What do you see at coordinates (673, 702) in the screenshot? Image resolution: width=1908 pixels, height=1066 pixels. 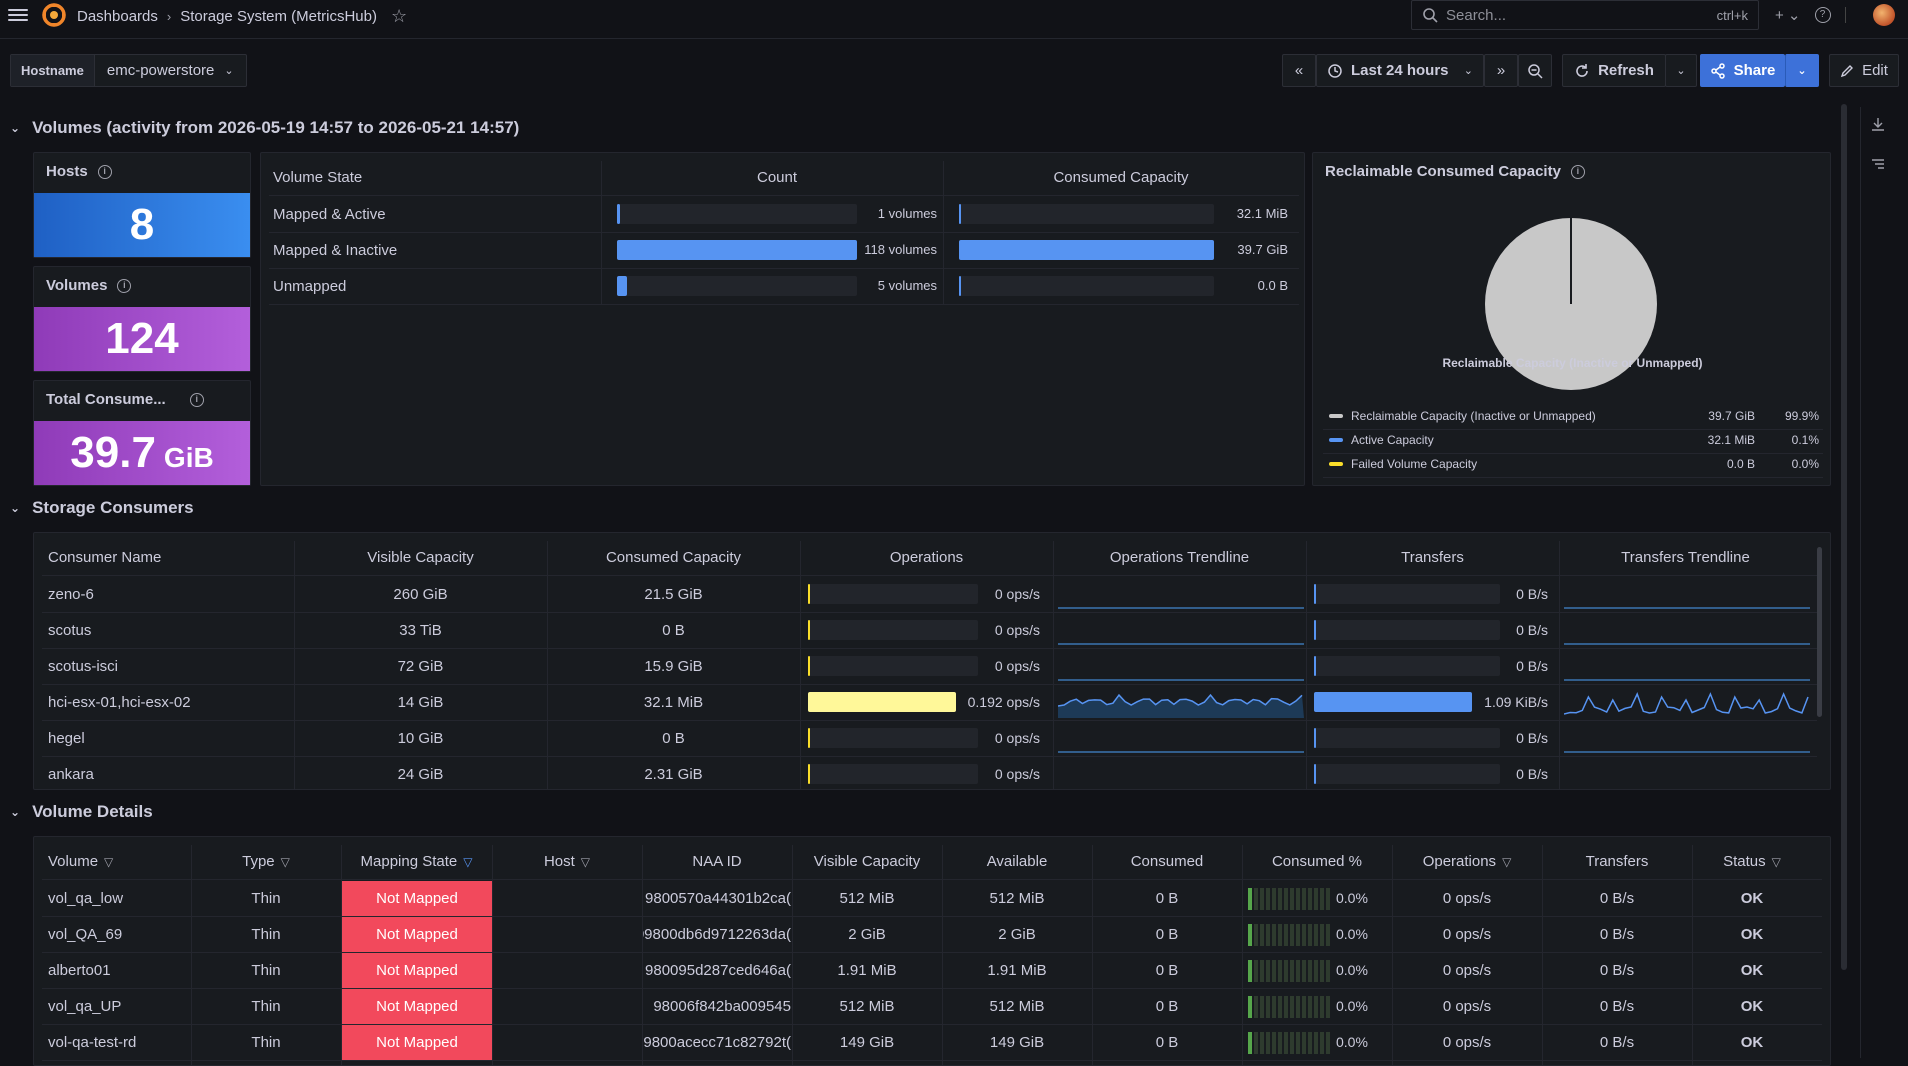 I see `consumer-consumed-capacity: 32.1 MiB` at bounding box center [673, 702].